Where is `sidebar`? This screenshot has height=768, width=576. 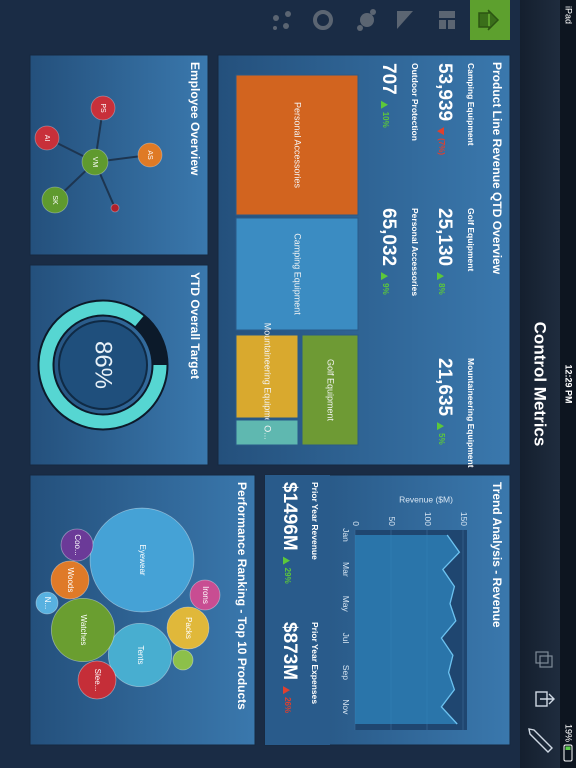 sidebar is located at coordinates (391, 20).